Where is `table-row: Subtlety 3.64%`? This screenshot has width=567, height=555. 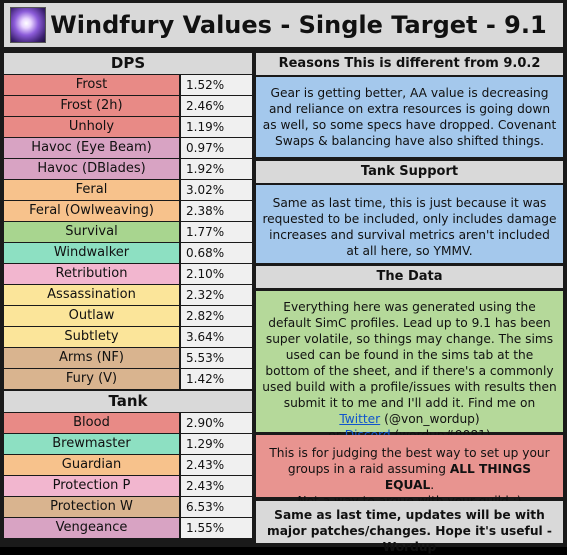 table-row: Subtlety 3.64% is located at coordinates (128, 337).